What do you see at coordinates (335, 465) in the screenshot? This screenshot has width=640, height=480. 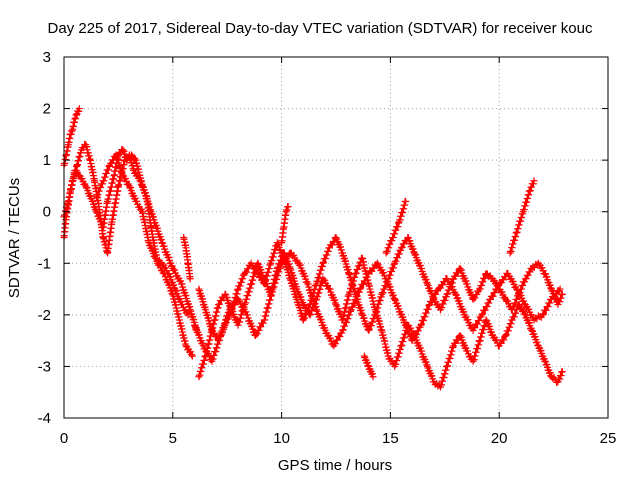 I see `x-axis-label: GPS time / hours` at bounding box center [335, 465].